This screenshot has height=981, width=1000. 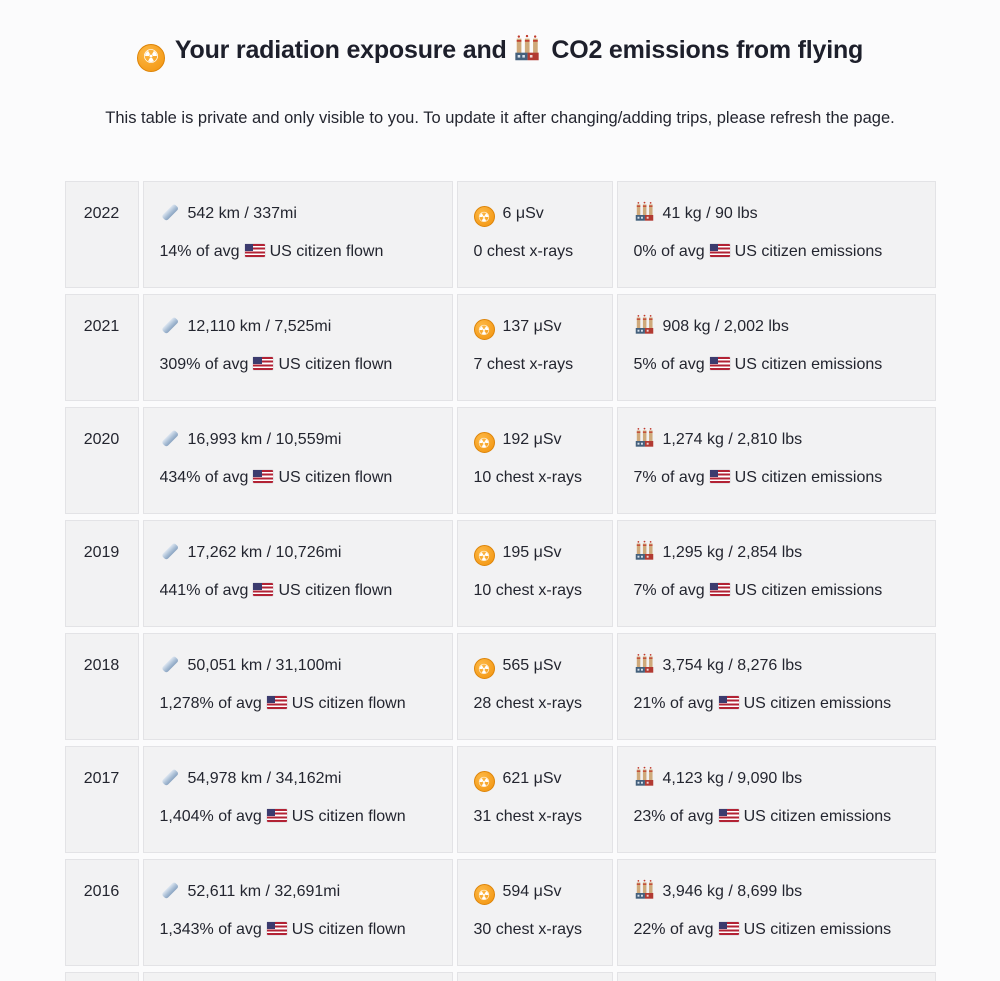 What do you see at coordinates (669, 251) in the screenshot?
I see `emissions-note-prefix: 0% of avg` at bounding box center [669, 251].